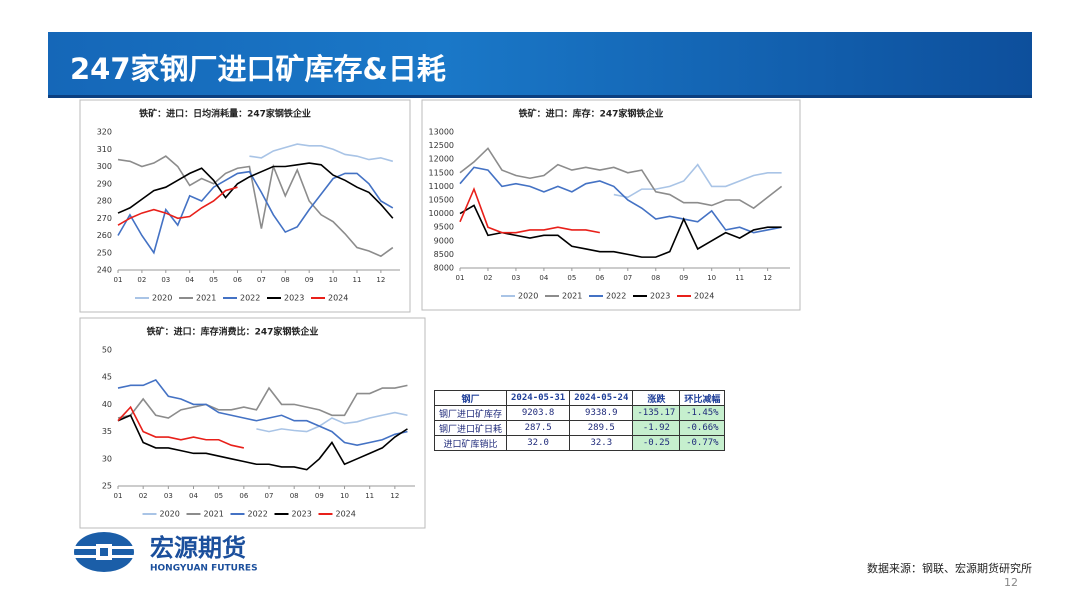 This screenshot has height=608, width=1080. I want to click on y-tick-label: 13000, so click(441, 132).